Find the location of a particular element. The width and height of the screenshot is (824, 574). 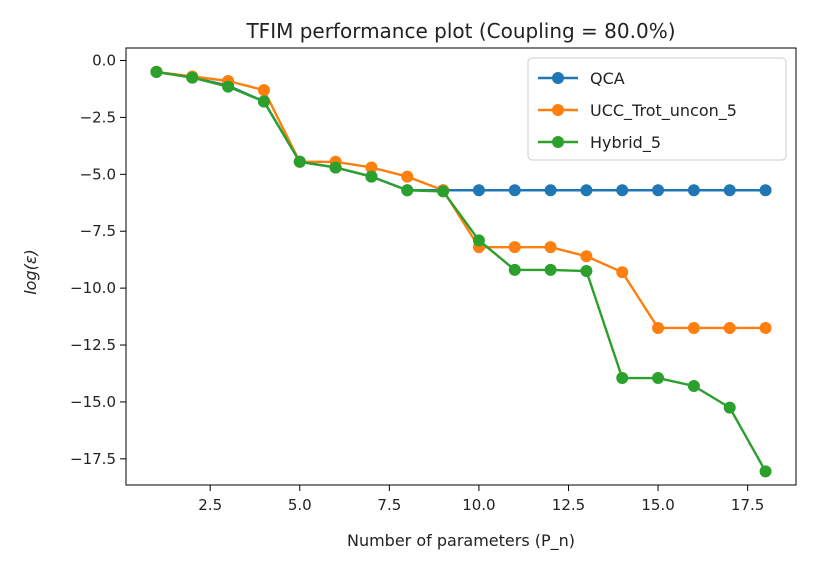

x-tick-label: 5.0 is located at coordinates (300, 505).